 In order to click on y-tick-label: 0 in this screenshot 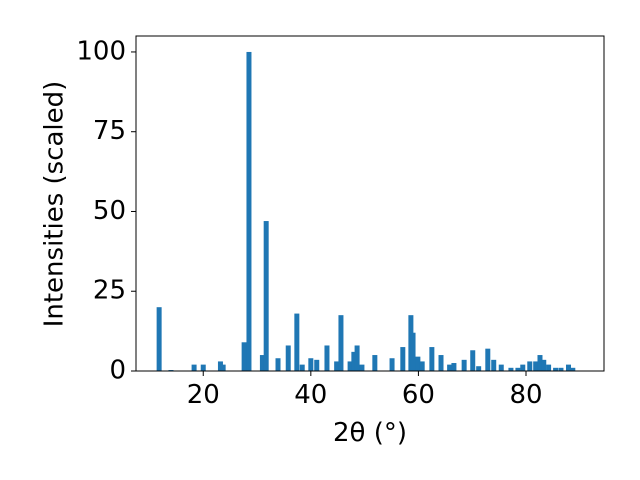, I will do `click(117, 371)`.